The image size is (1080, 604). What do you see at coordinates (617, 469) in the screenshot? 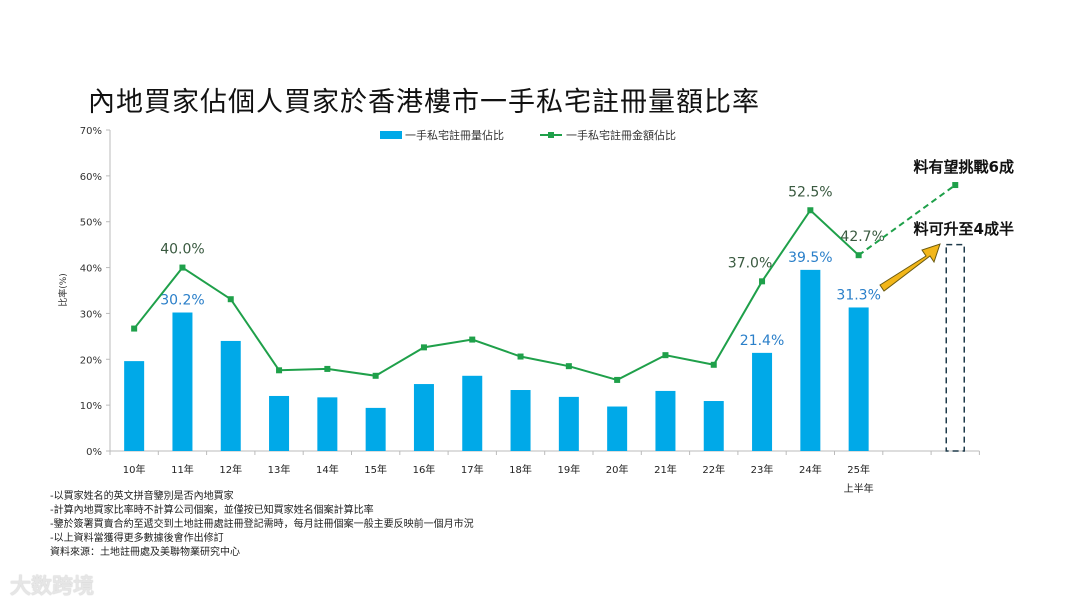
I see `x-tick-label: 20年` at bounding box center [617, 469].